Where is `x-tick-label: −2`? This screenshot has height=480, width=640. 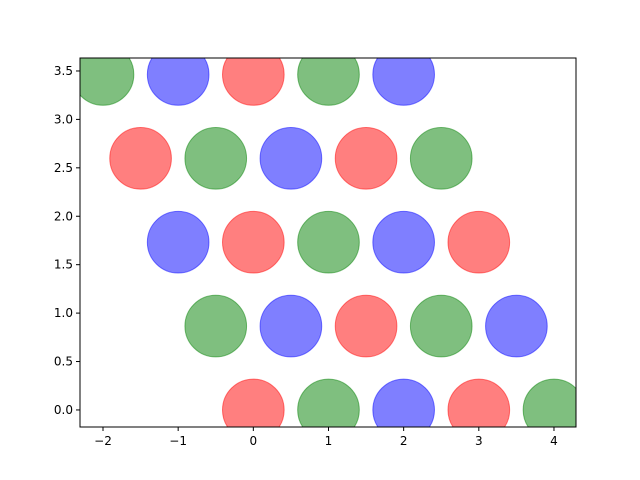
x-tick-label: −2 is located at coordinates (103, 441).